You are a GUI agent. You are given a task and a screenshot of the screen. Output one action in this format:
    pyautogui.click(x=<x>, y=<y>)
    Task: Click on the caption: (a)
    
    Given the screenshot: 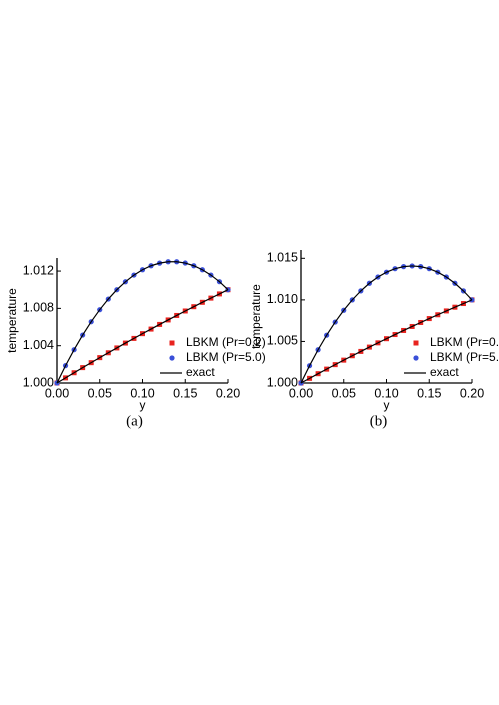 What is the action you would take?
    pyautogui.click(x=134, y=421)
    